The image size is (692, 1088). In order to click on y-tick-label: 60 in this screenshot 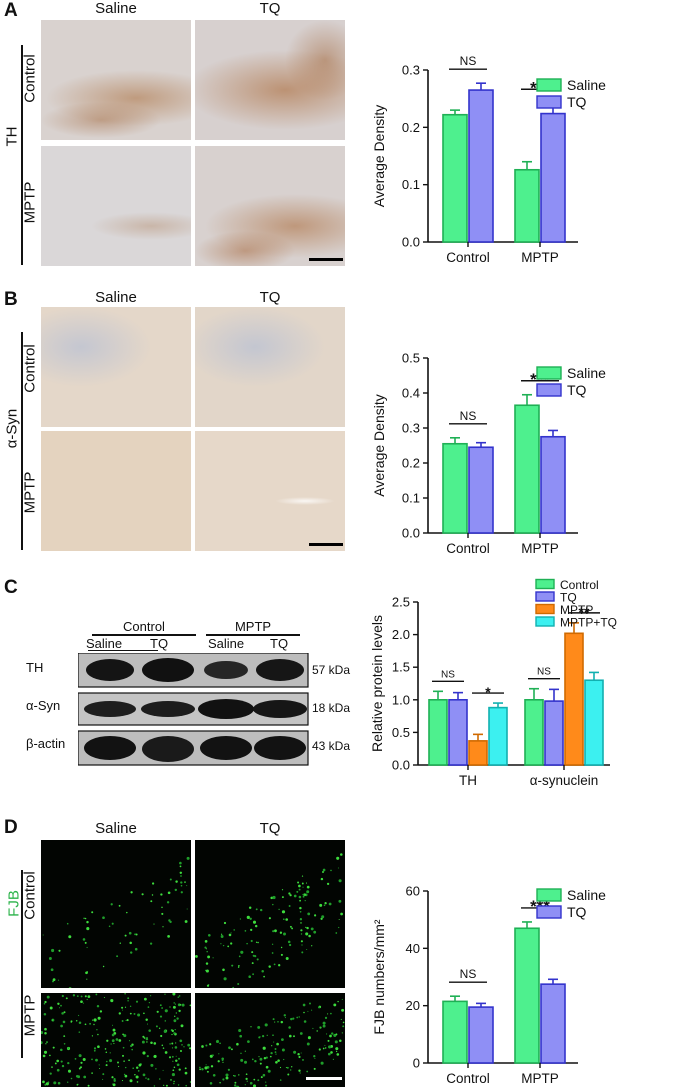, I will do `click(413, 891)`.